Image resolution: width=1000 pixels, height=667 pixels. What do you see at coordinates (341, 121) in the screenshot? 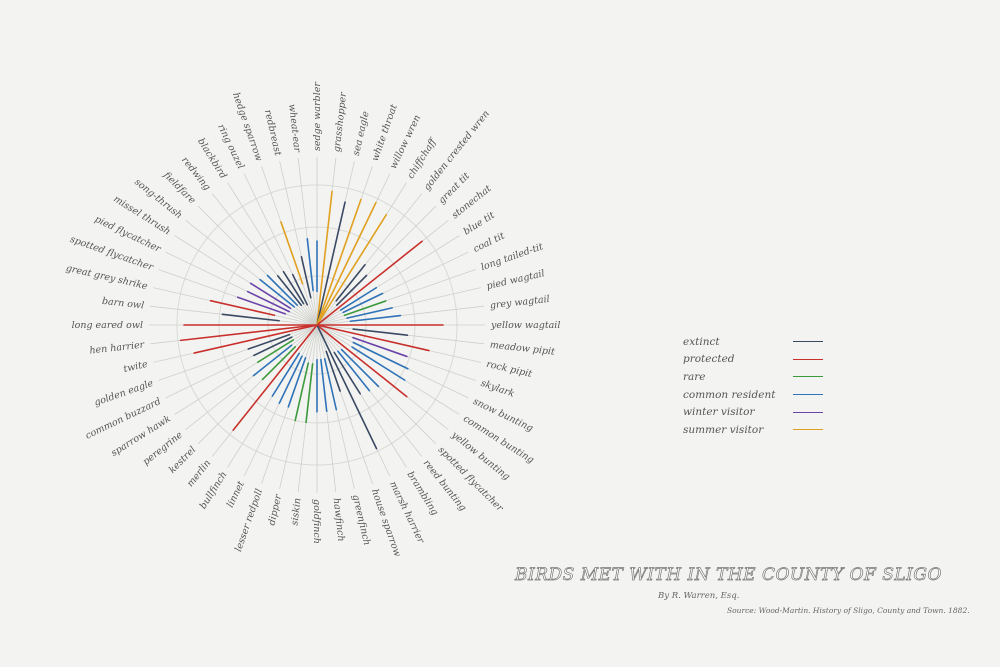
I see `bird-label: grasshopper` at bounding box center [341, 121].